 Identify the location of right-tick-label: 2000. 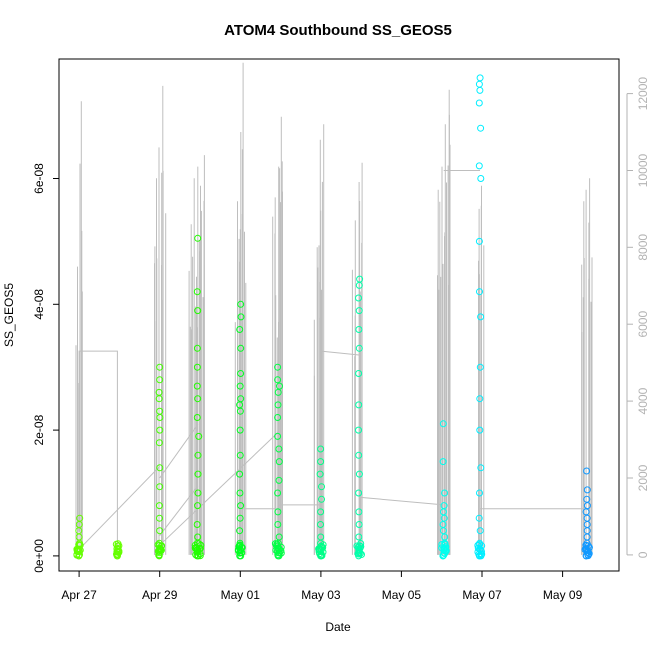
(643, 477).